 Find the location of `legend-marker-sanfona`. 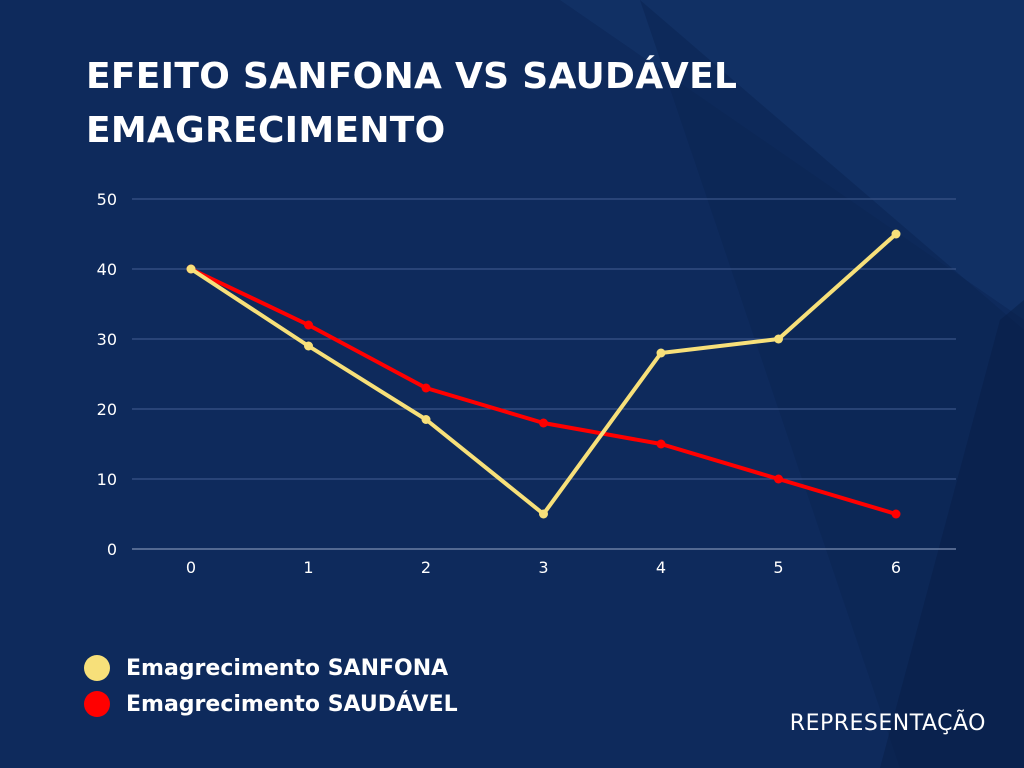

legend-marker-sanfona is located at coordinates (97, 668).